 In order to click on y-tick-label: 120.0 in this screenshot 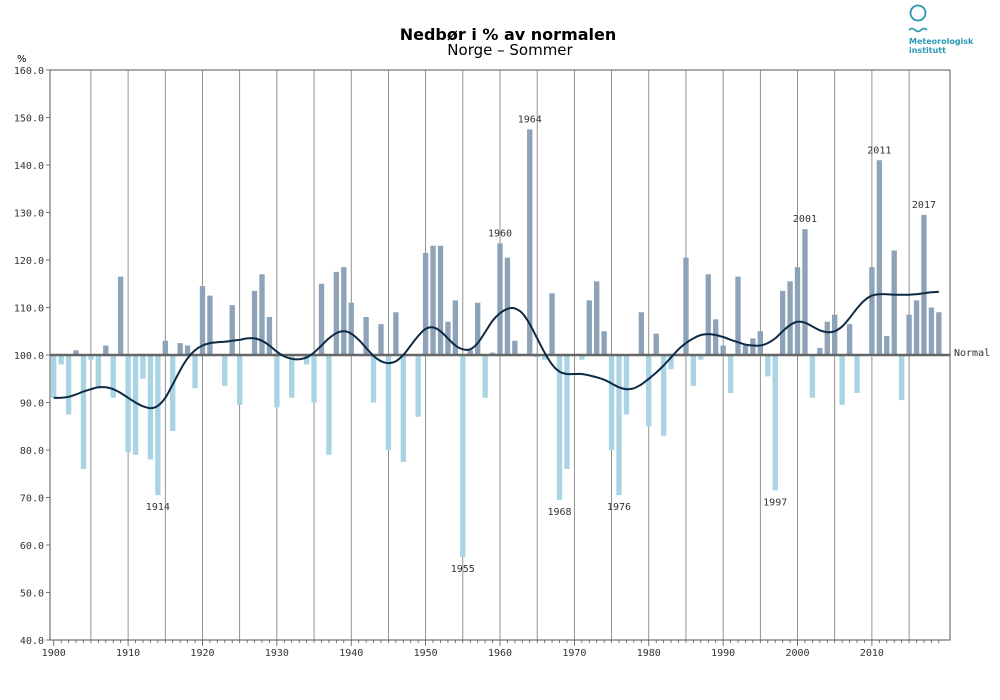, I will do `click(29, 261)`.